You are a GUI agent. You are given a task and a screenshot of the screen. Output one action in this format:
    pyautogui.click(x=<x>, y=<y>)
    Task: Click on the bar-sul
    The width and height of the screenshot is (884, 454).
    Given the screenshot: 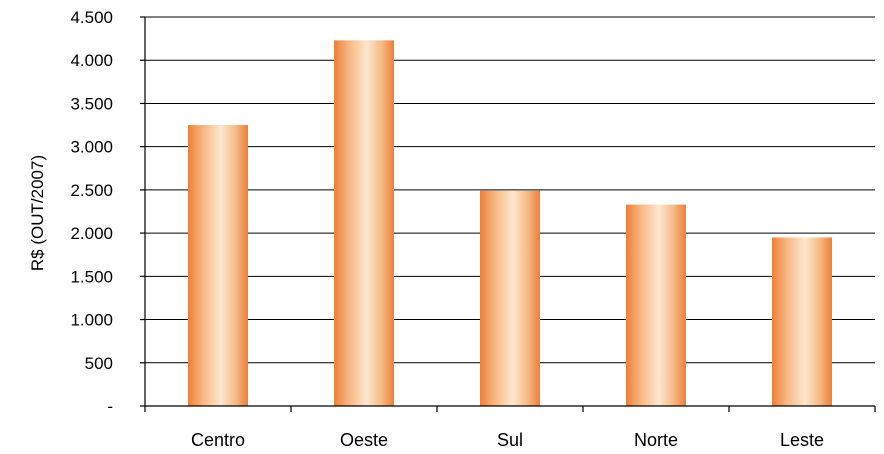 What is the action you would take?
    pyautogui.click(x=510, y=298)
    